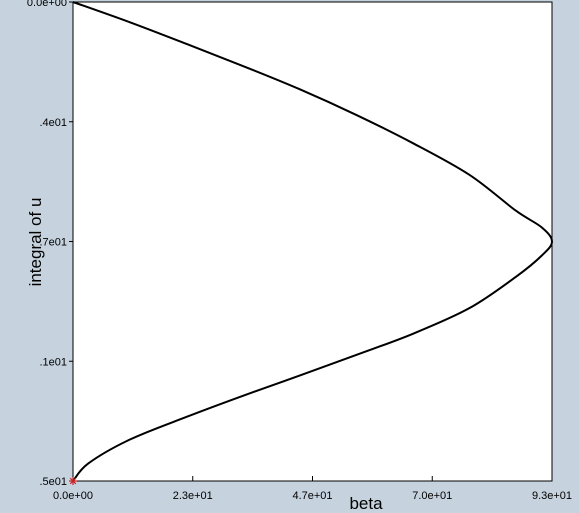 The image size is (579, 513). I want to click on marker-layer, so click(73, 481).